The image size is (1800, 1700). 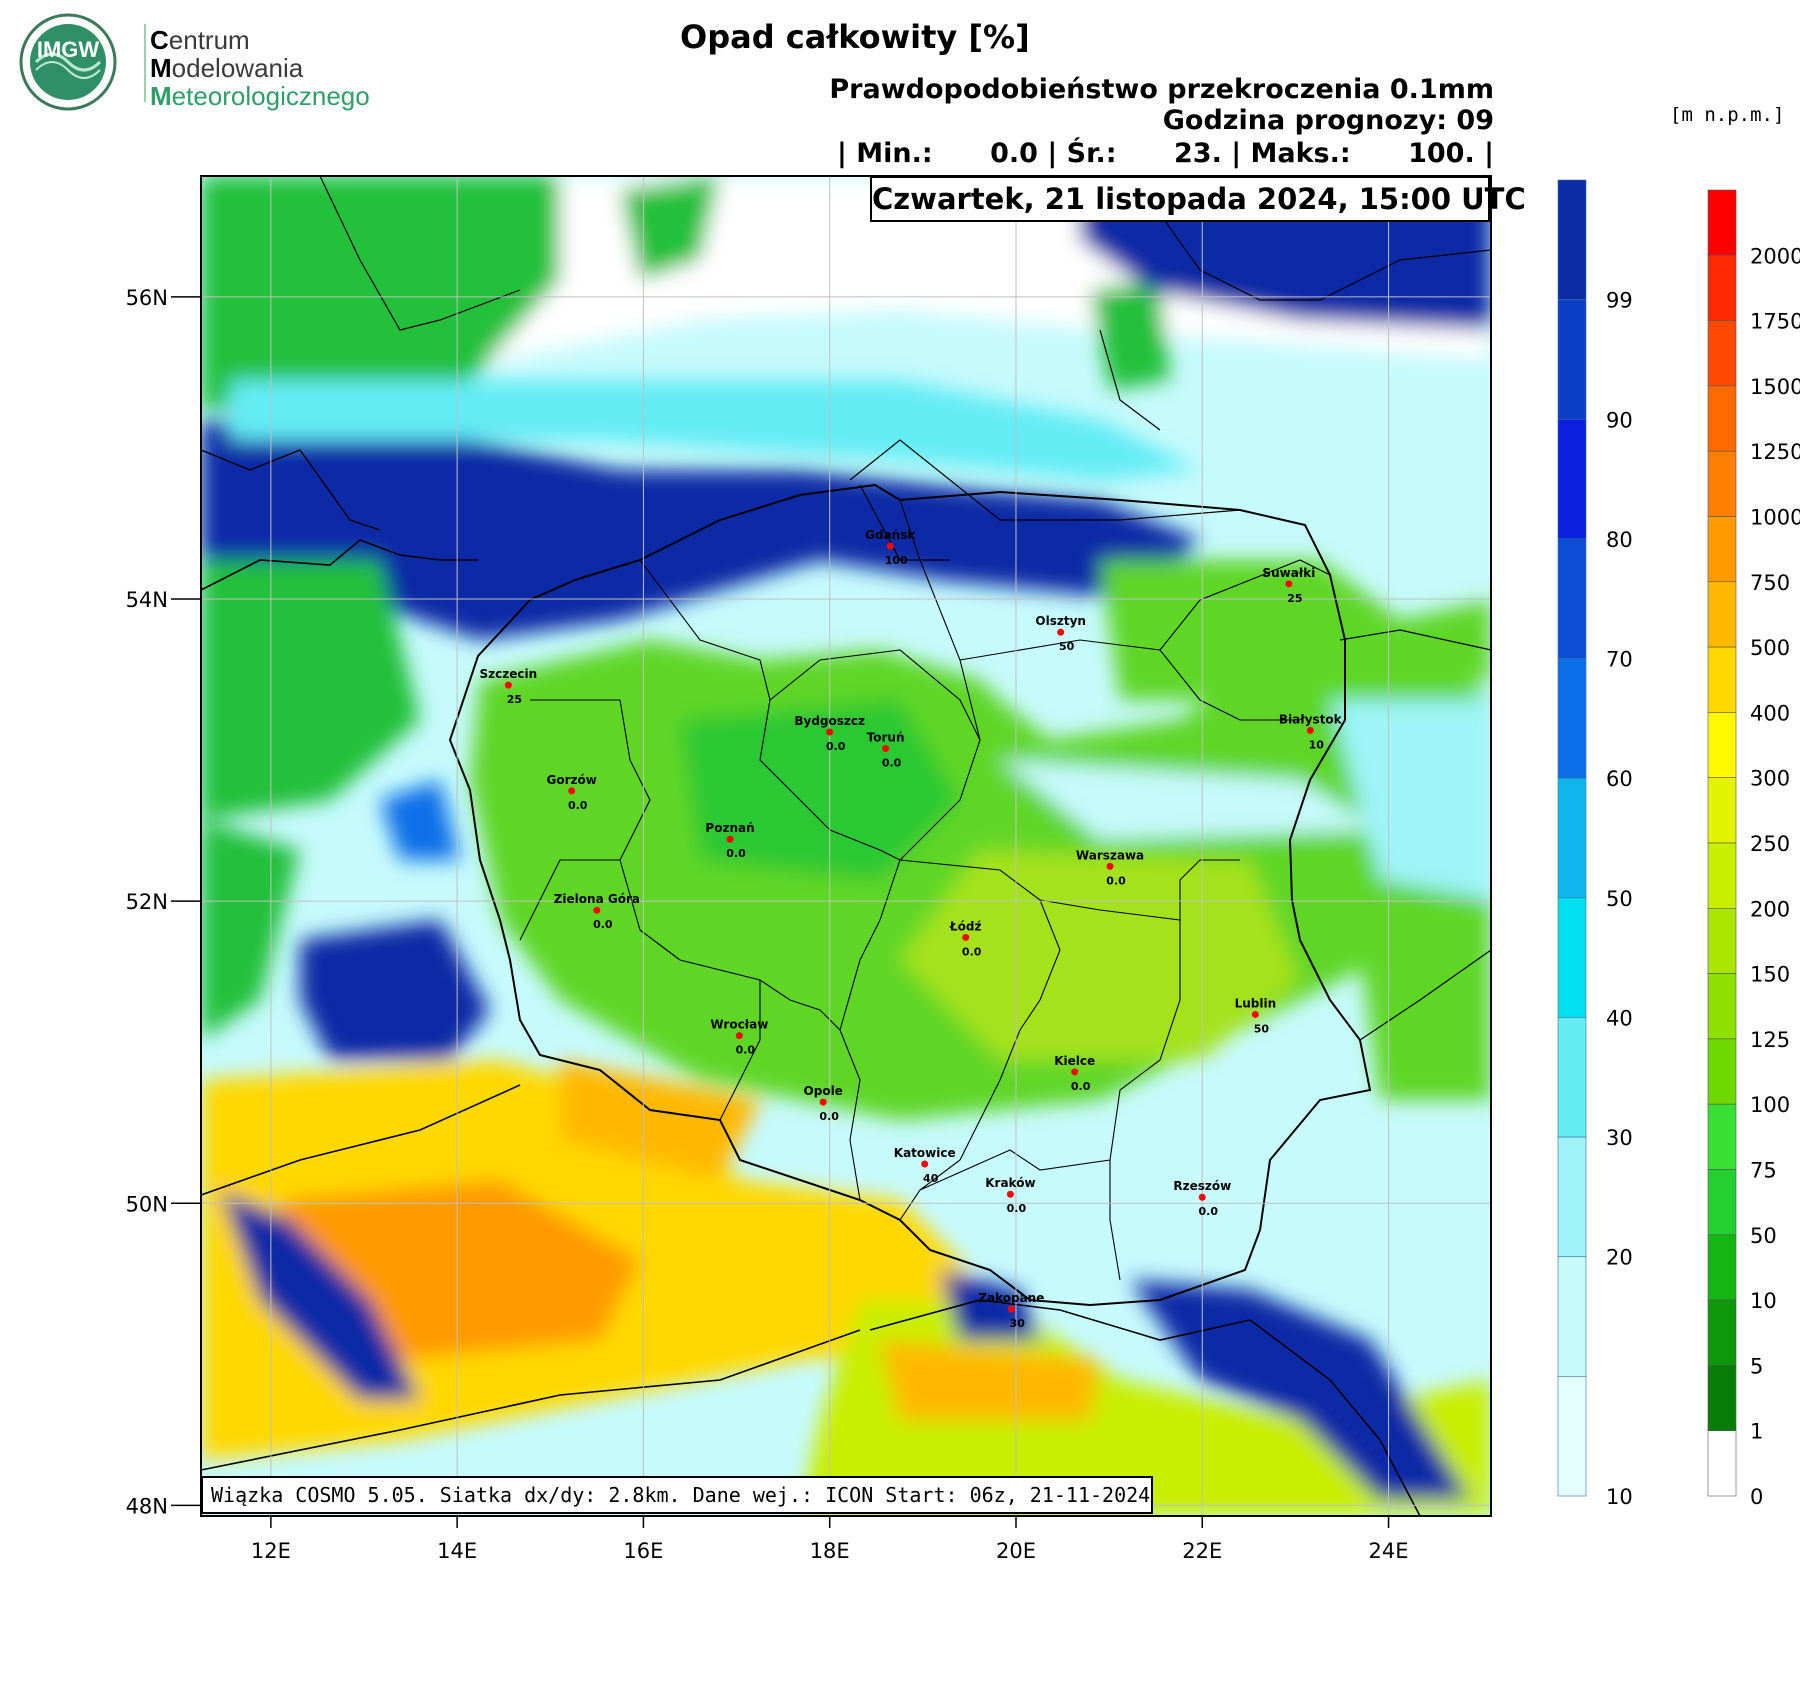 I want to click on city-name: Zielona Góra, so click(x=597, y=899).